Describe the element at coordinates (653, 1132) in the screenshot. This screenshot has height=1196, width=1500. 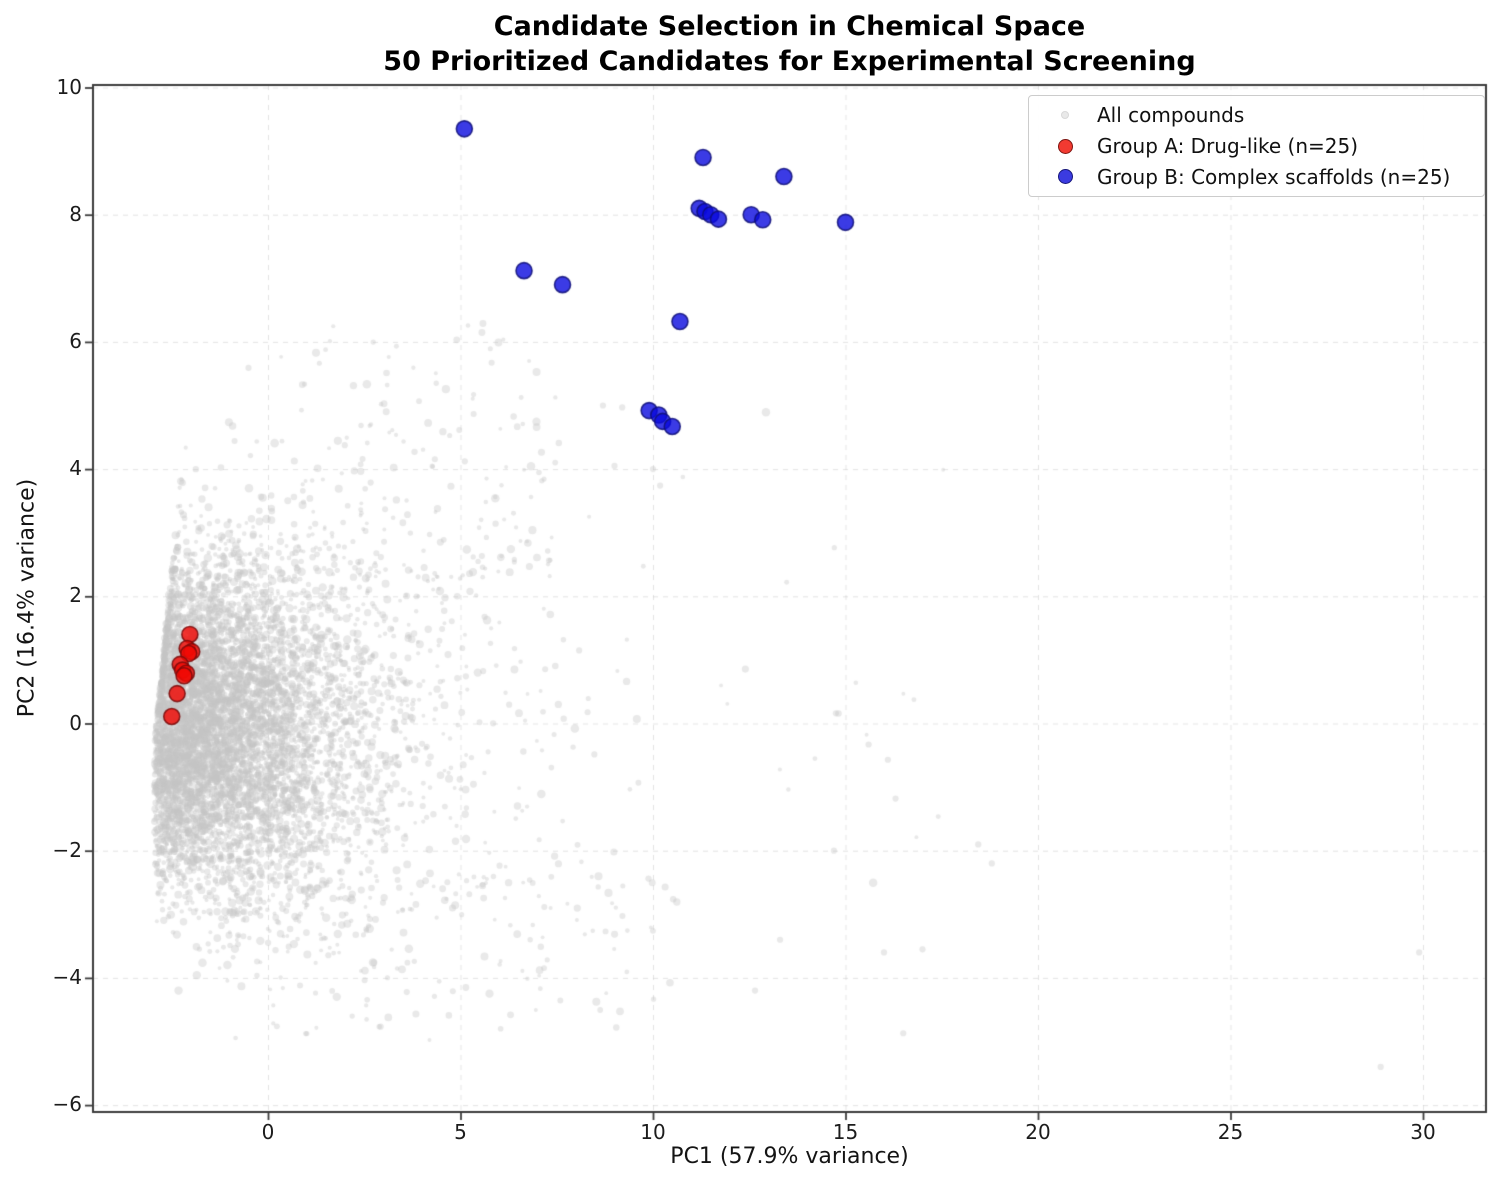
I see `x-tick-label-10: 10` at that location.